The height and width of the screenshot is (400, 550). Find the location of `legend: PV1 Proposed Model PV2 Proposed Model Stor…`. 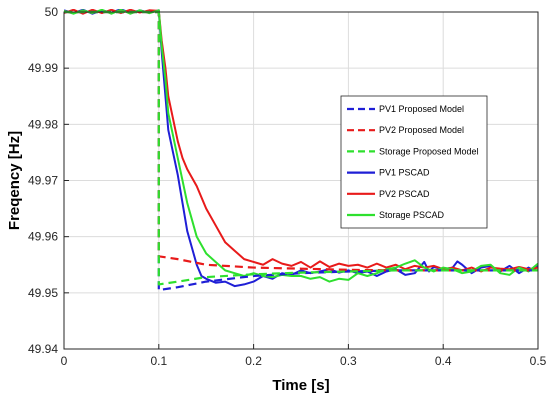

legend: PV1 Proposed Model PV2 Proposed Model Stor… is located at coordinates (414, 162).